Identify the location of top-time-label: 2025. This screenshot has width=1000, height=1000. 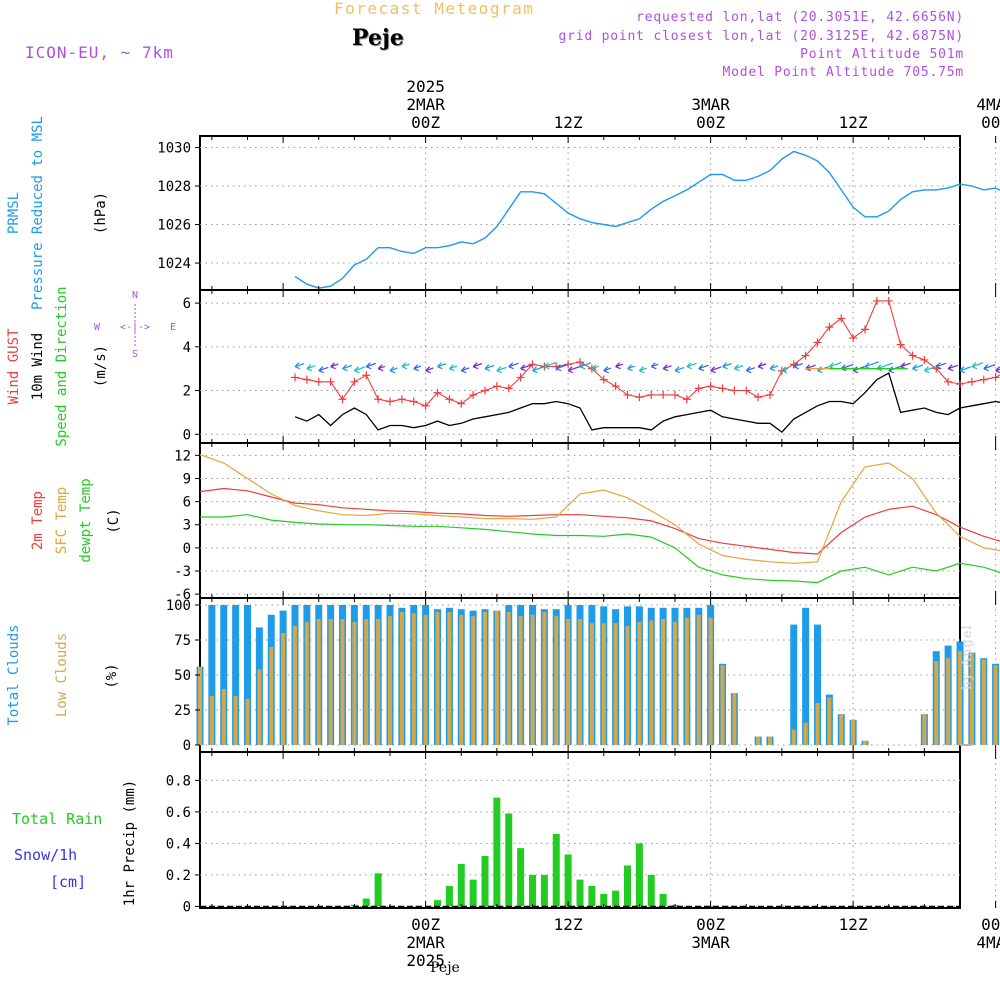
(425, 86).